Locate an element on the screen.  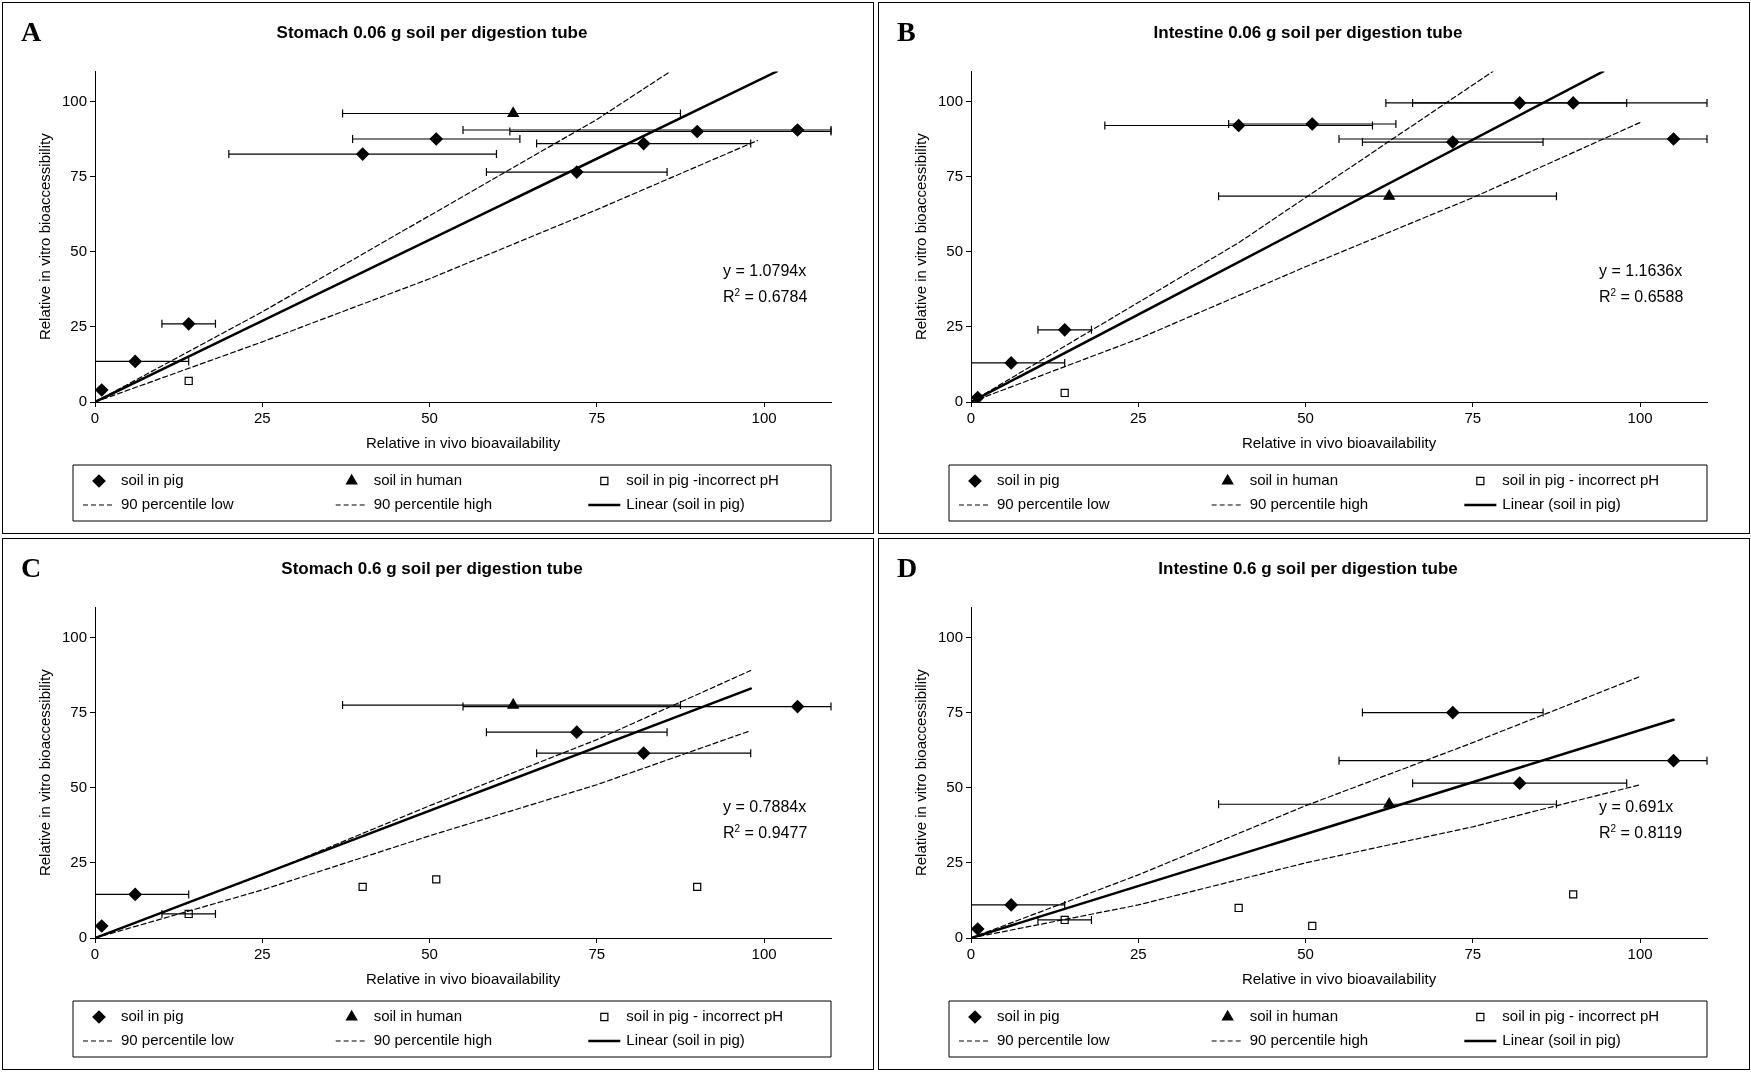
chart-title: Intestine 0.06 g soil per digestion tube is located at coordinates (1308, 32).